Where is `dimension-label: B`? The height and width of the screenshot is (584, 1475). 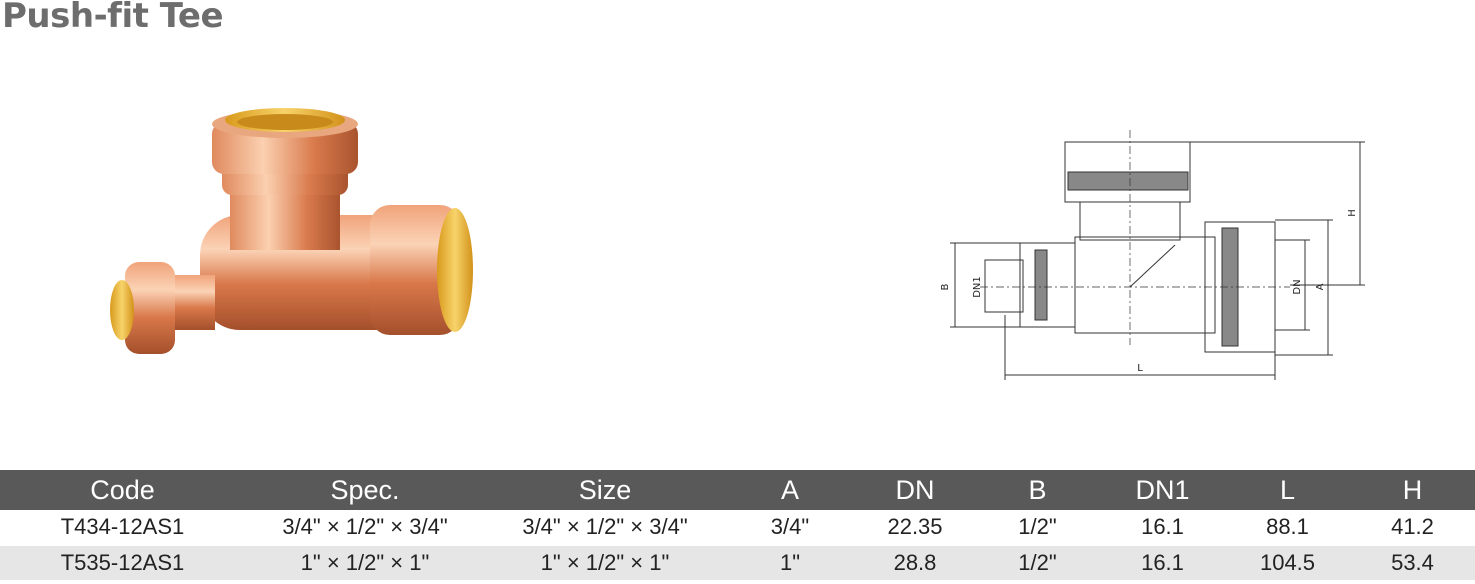
dimension-label: B is located at coordinates (945, 286).